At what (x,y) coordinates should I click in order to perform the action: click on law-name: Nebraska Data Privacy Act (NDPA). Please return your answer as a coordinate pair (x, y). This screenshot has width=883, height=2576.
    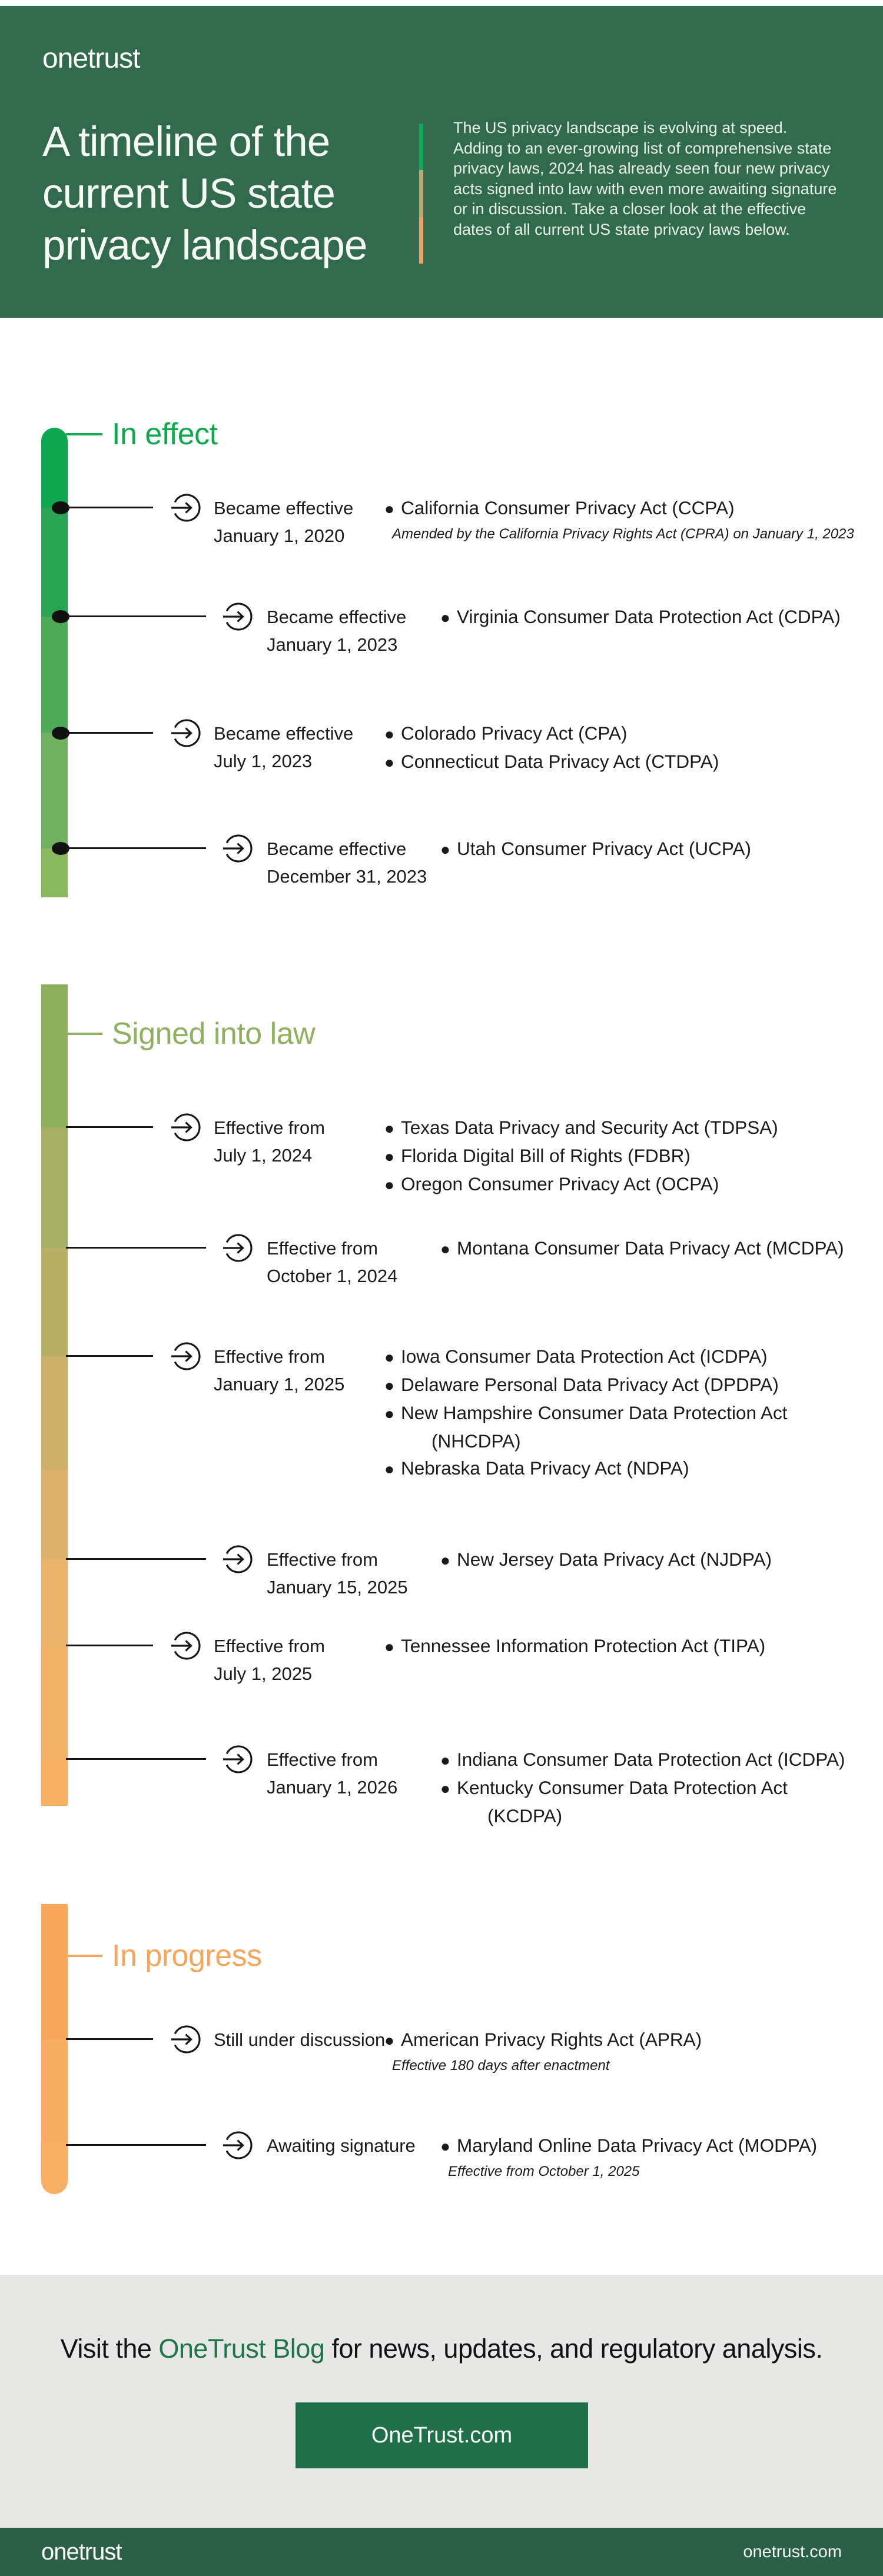
    Looking at the image, I should click on (545, 1468).